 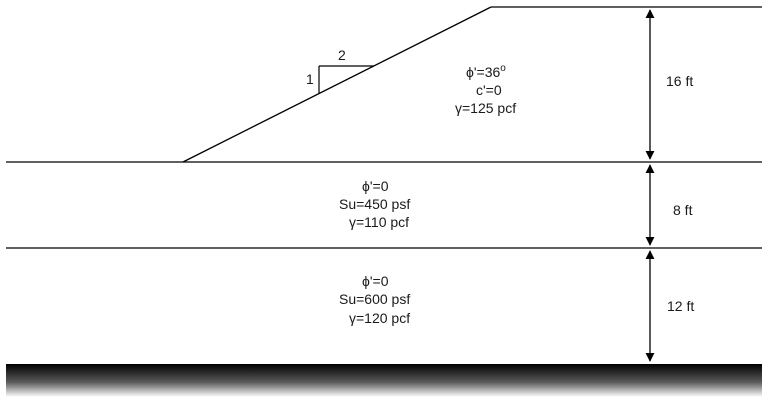 I want to click on clay-layer-2-unit-weight: γ=120 pcf, so click(x=379, y=318).